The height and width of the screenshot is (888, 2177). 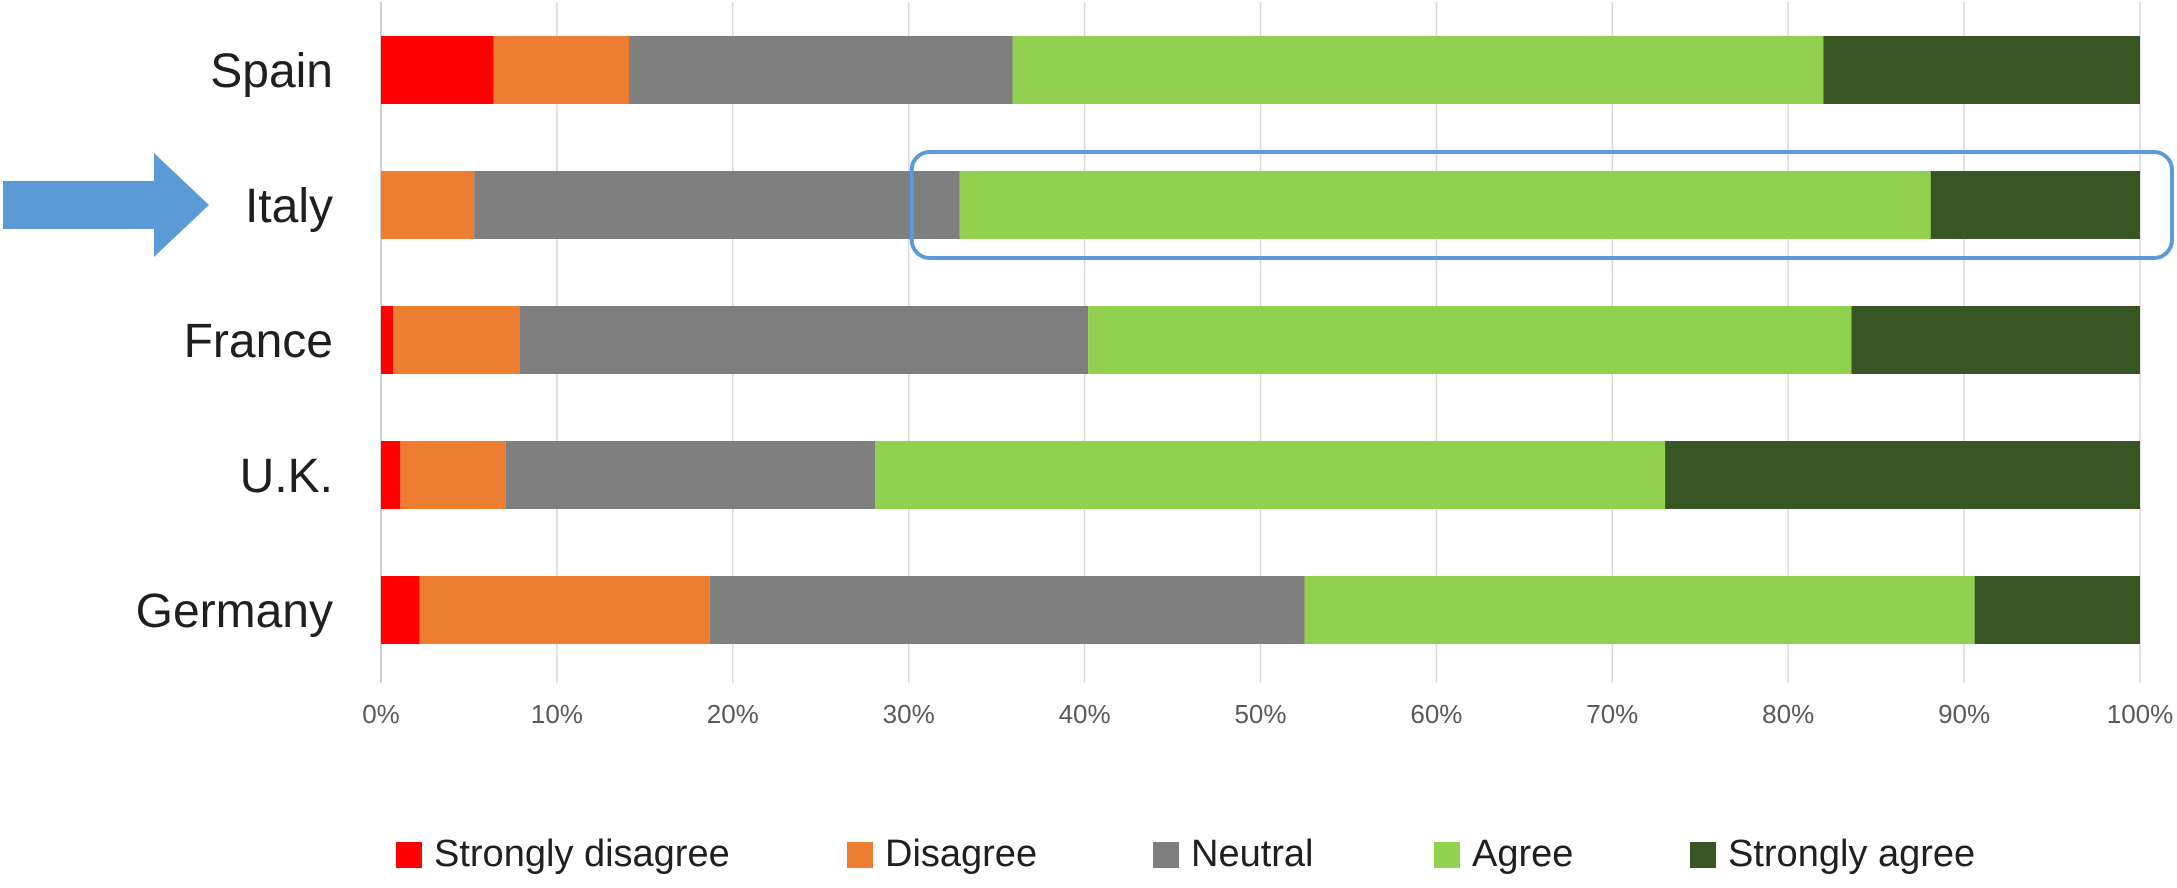 I want to click on category-labels: Spain Italy France U.K. Germany, so click(x=234, y=341).